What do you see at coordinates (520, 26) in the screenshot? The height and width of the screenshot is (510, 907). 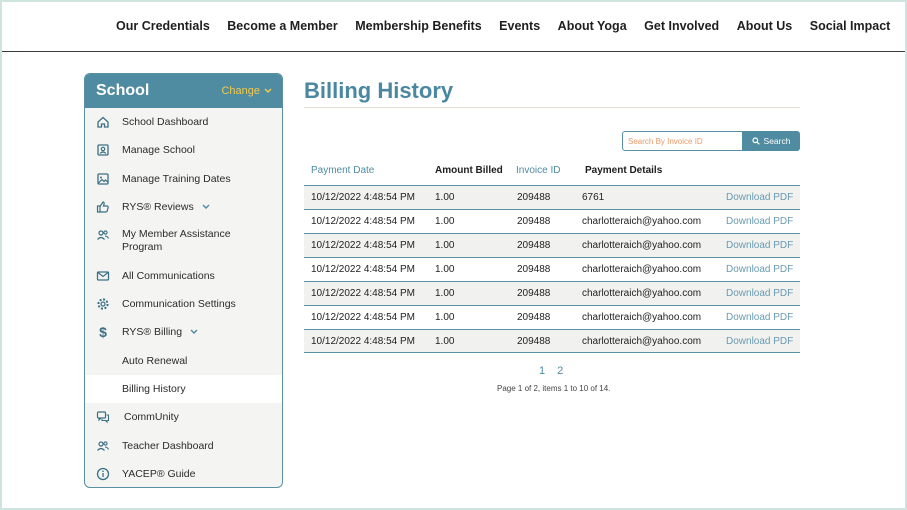 I see `nav-events: Events` at bounding box center [520, 26].